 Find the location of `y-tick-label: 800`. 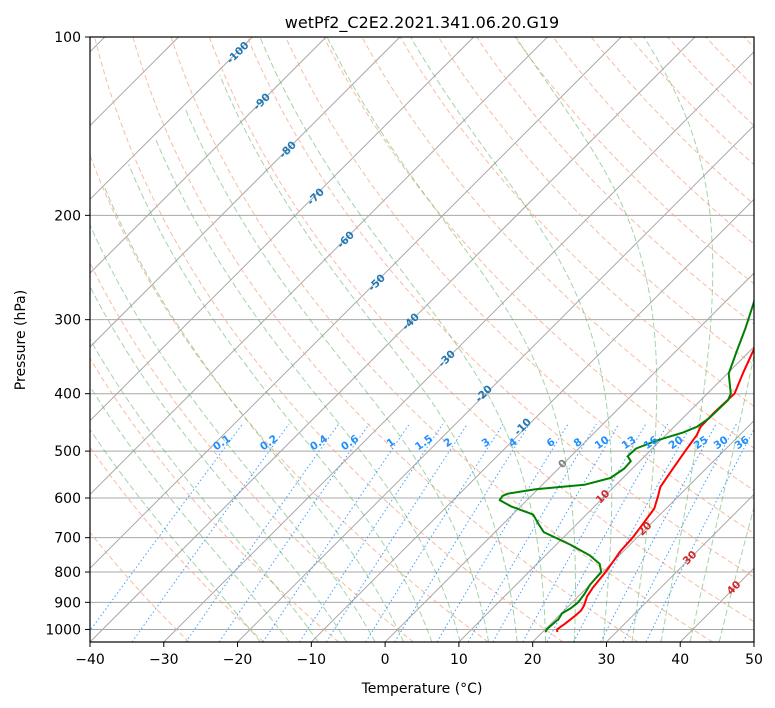

y-tick-label: 800 is located at coordinates (67, 573).